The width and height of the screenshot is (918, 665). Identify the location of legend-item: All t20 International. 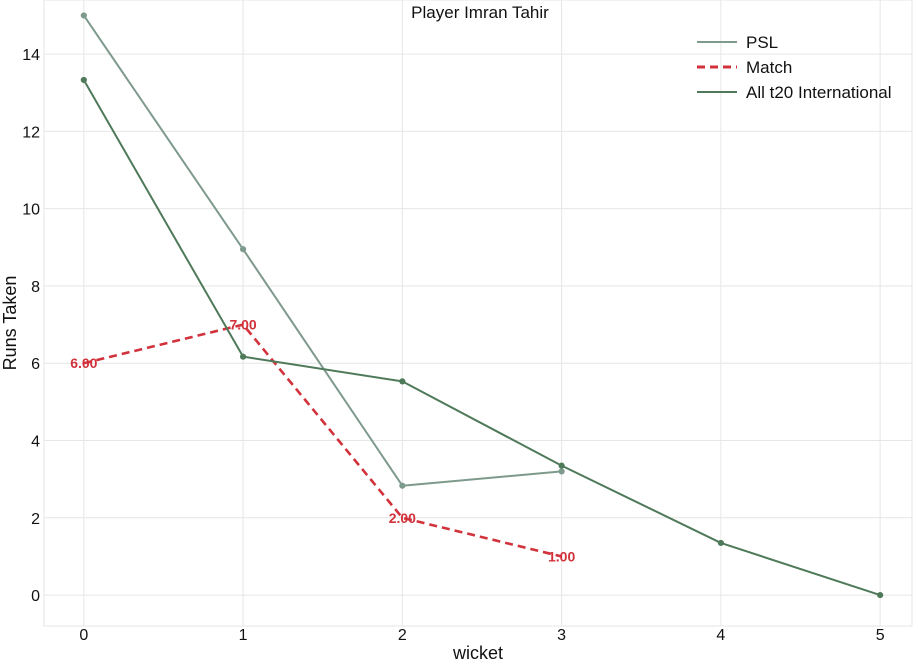
(794, 92).